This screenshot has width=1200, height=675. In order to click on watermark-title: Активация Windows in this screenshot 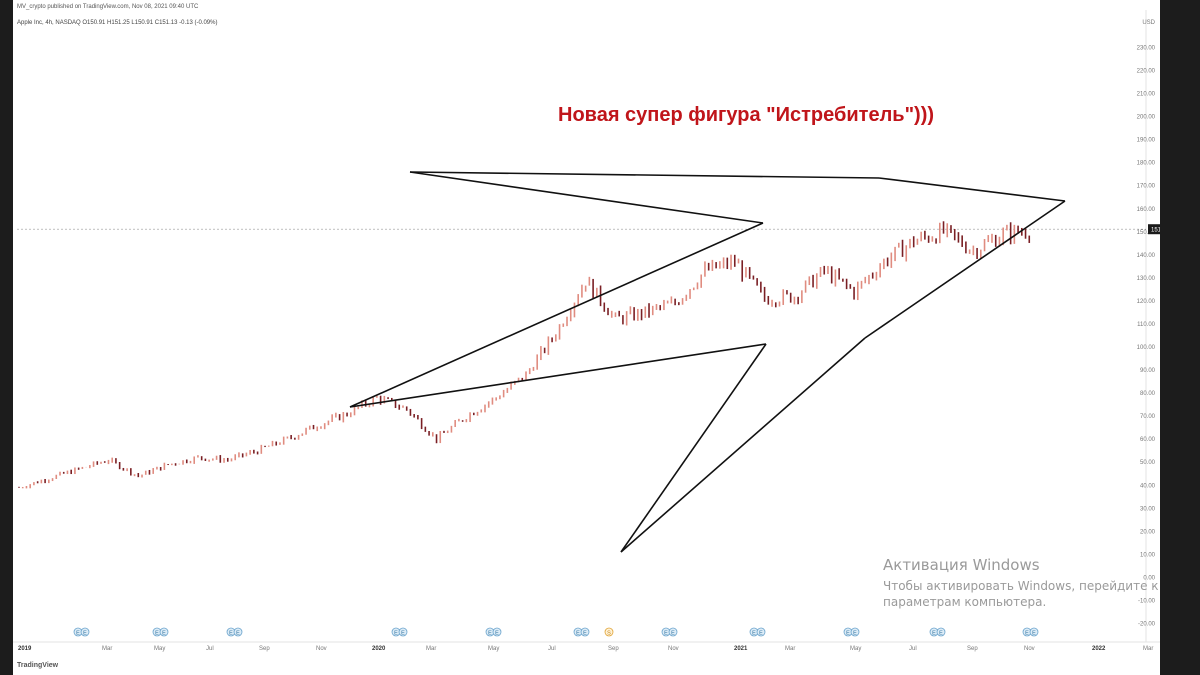, I will do `click(961, 565)`.